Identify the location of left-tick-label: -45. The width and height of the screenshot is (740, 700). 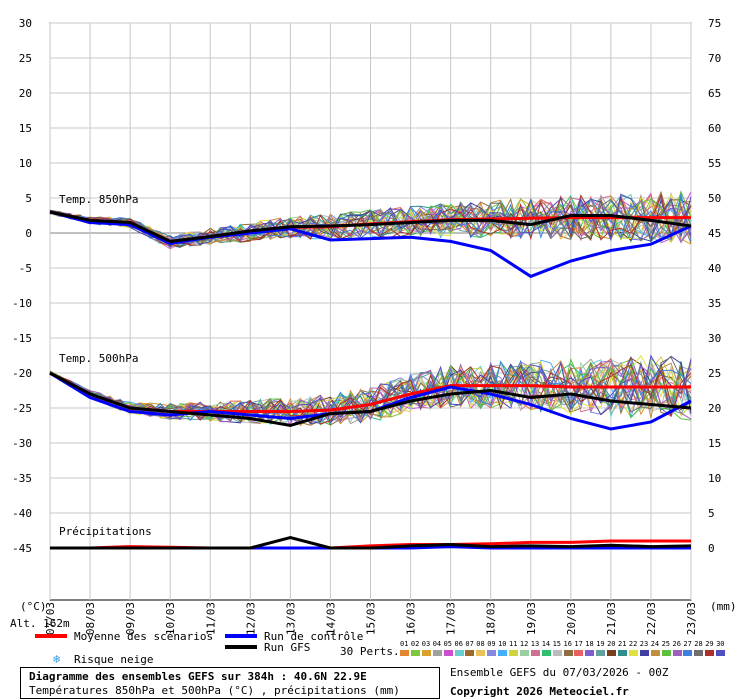
(22, 548).